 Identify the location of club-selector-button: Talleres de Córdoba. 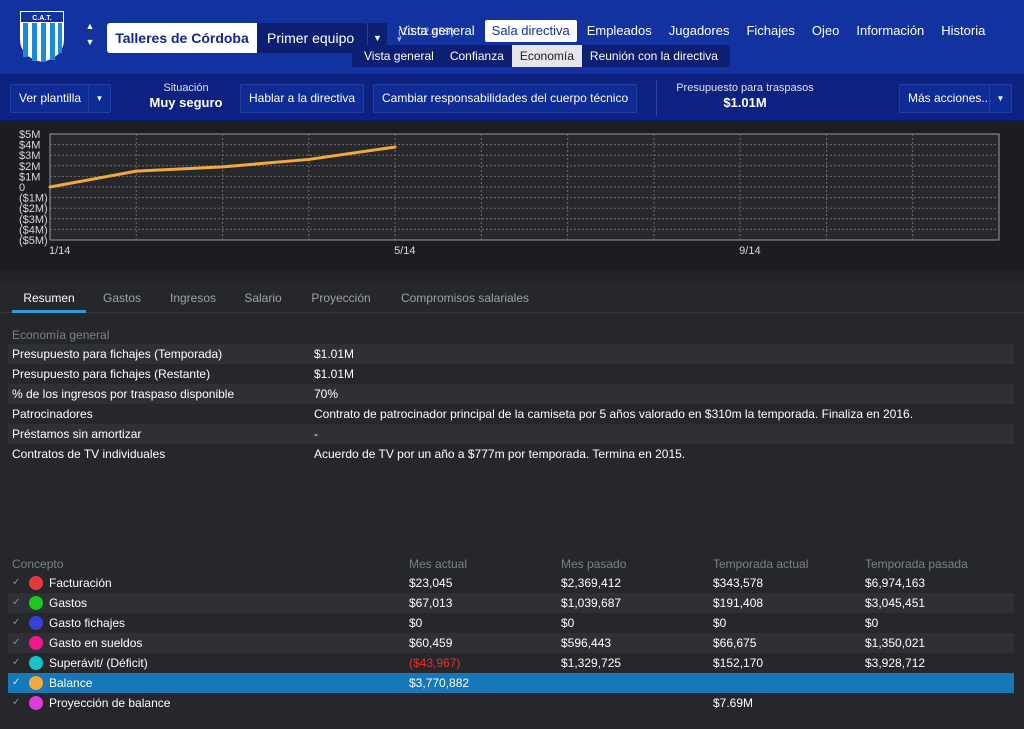
(182, 38).